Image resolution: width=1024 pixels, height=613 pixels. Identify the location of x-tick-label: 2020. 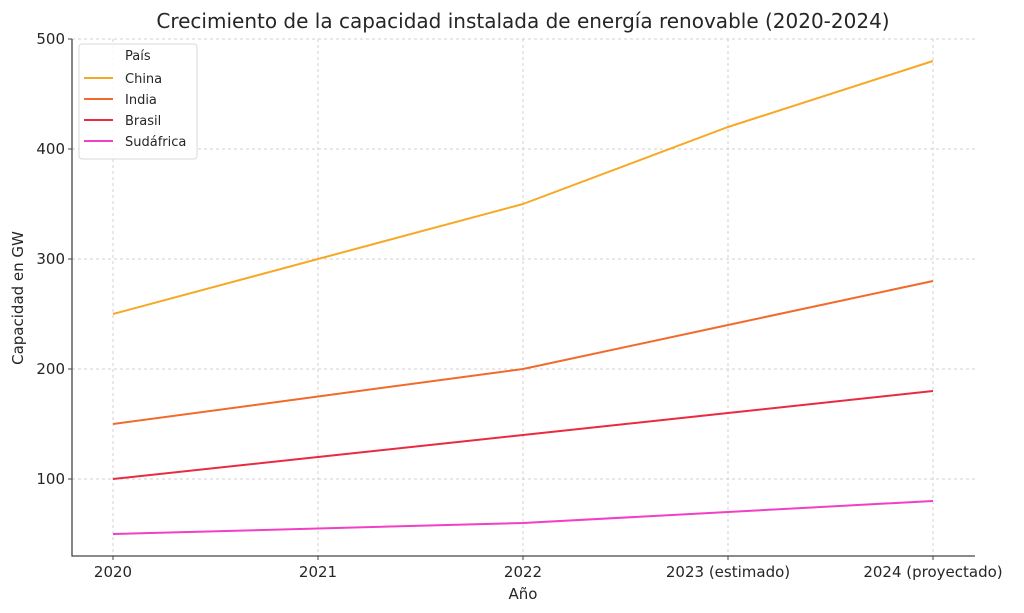
(113, 572).